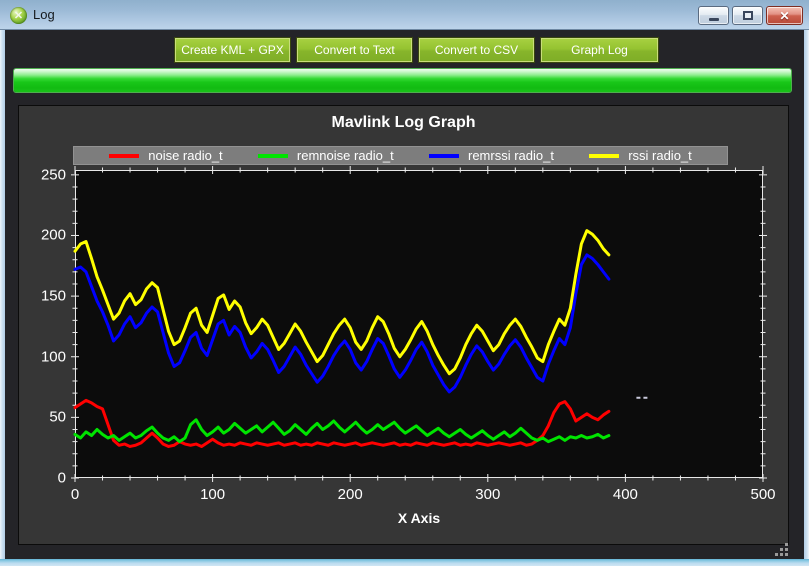 The height and width of the screenshot is (566, 809). I want to click on legend-item-noise: noise radio_t, so click(166, 155).